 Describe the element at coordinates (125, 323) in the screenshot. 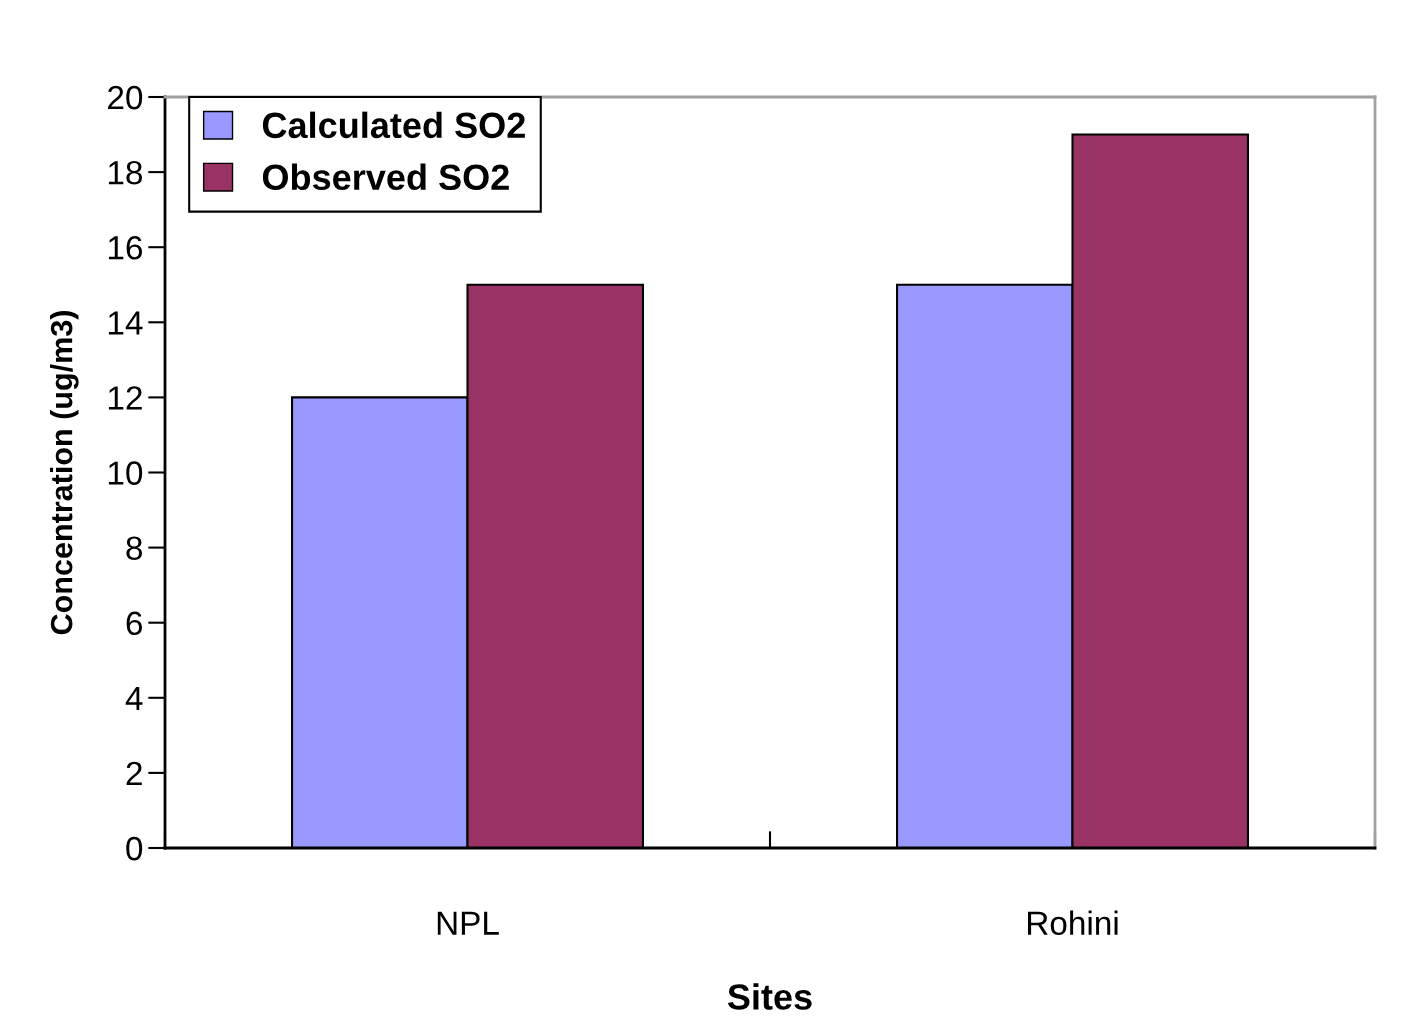

I see `y-tick-label: 14` at that location.